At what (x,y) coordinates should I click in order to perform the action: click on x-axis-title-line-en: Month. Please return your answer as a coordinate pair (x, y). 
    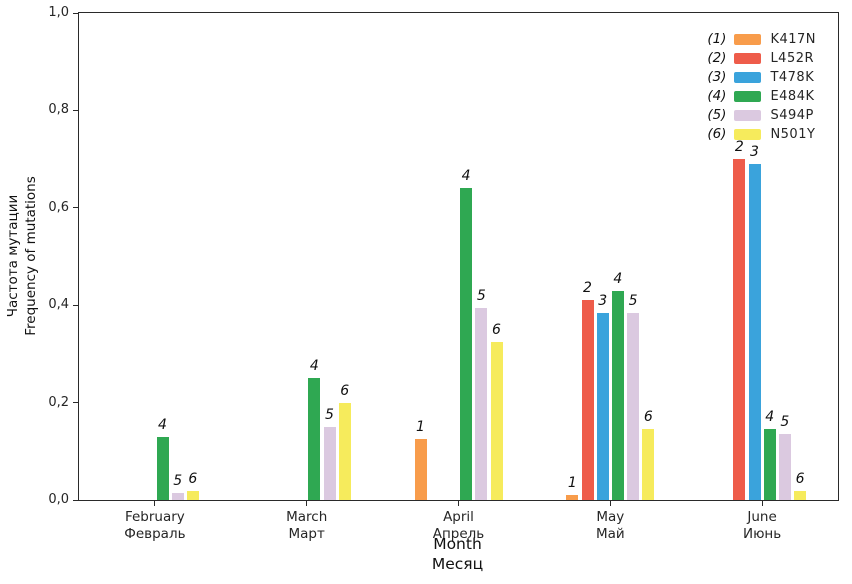
    Looking at the image, I should click on (457, 544).